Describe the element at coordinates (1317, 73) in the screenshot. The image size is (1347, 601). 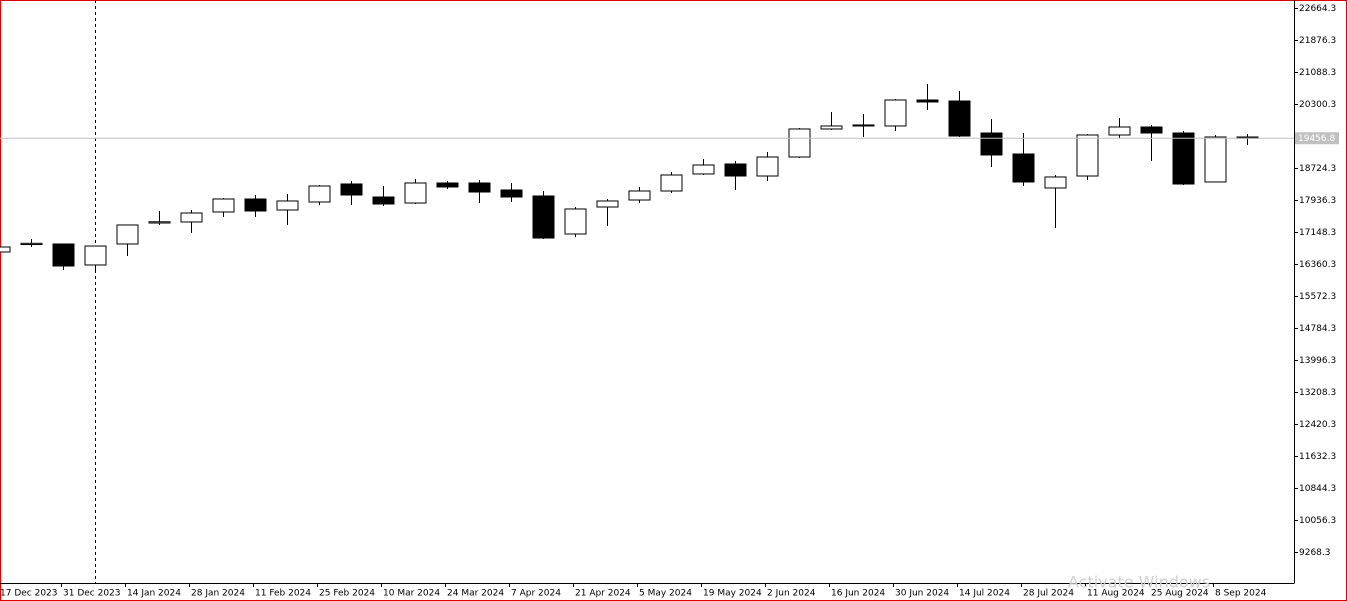
I see `y-tick-label: 21088.3` at that location.